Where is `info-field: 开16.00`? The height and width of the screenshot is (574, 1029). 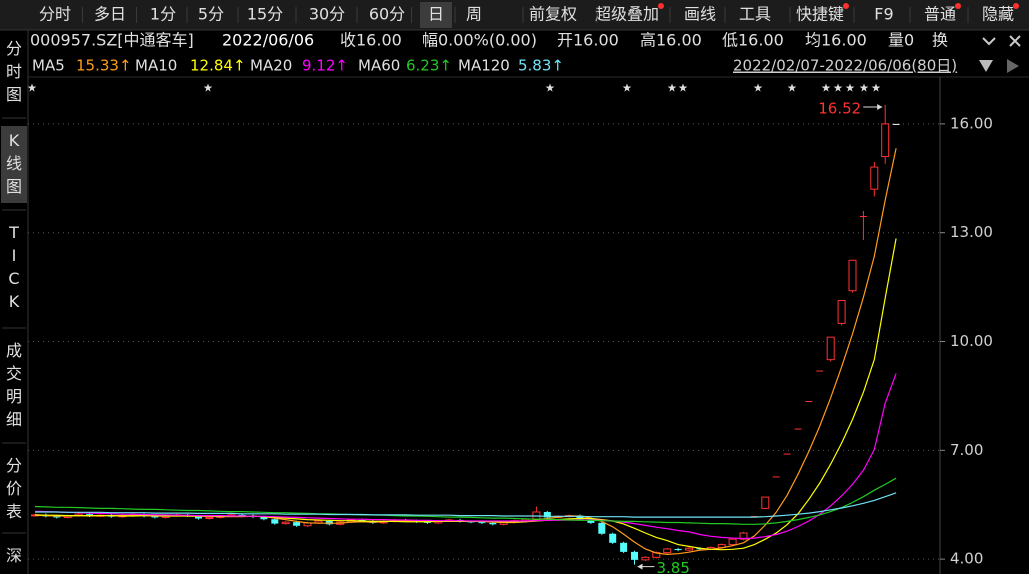
info-field: 开16.00 is located at coordinates (588, 40).